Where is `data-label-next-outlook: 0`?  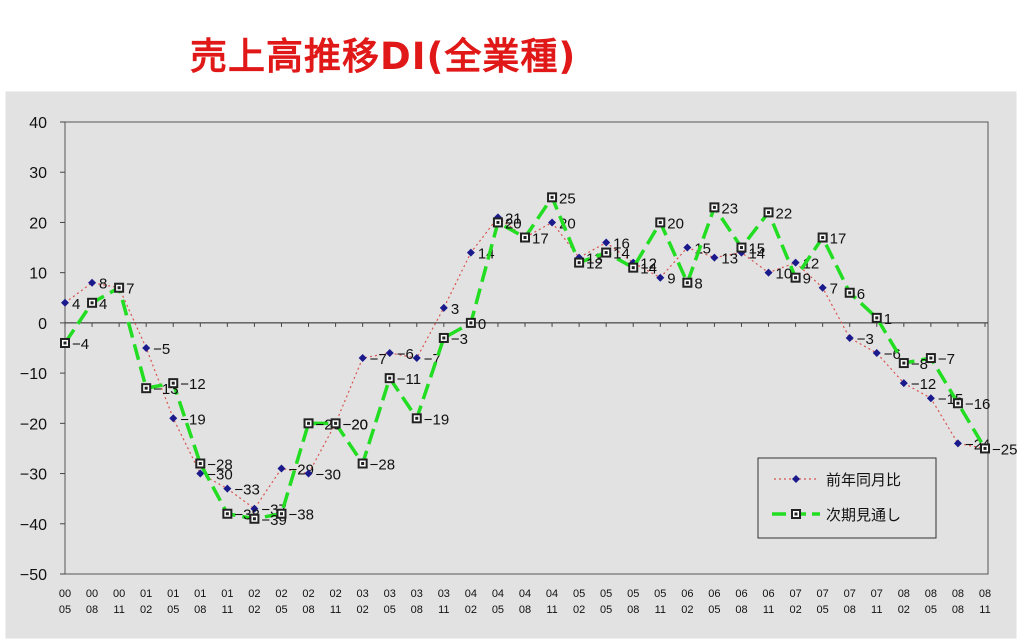
data-label-next-outlook: 0 is located at coordinates (482, 324).